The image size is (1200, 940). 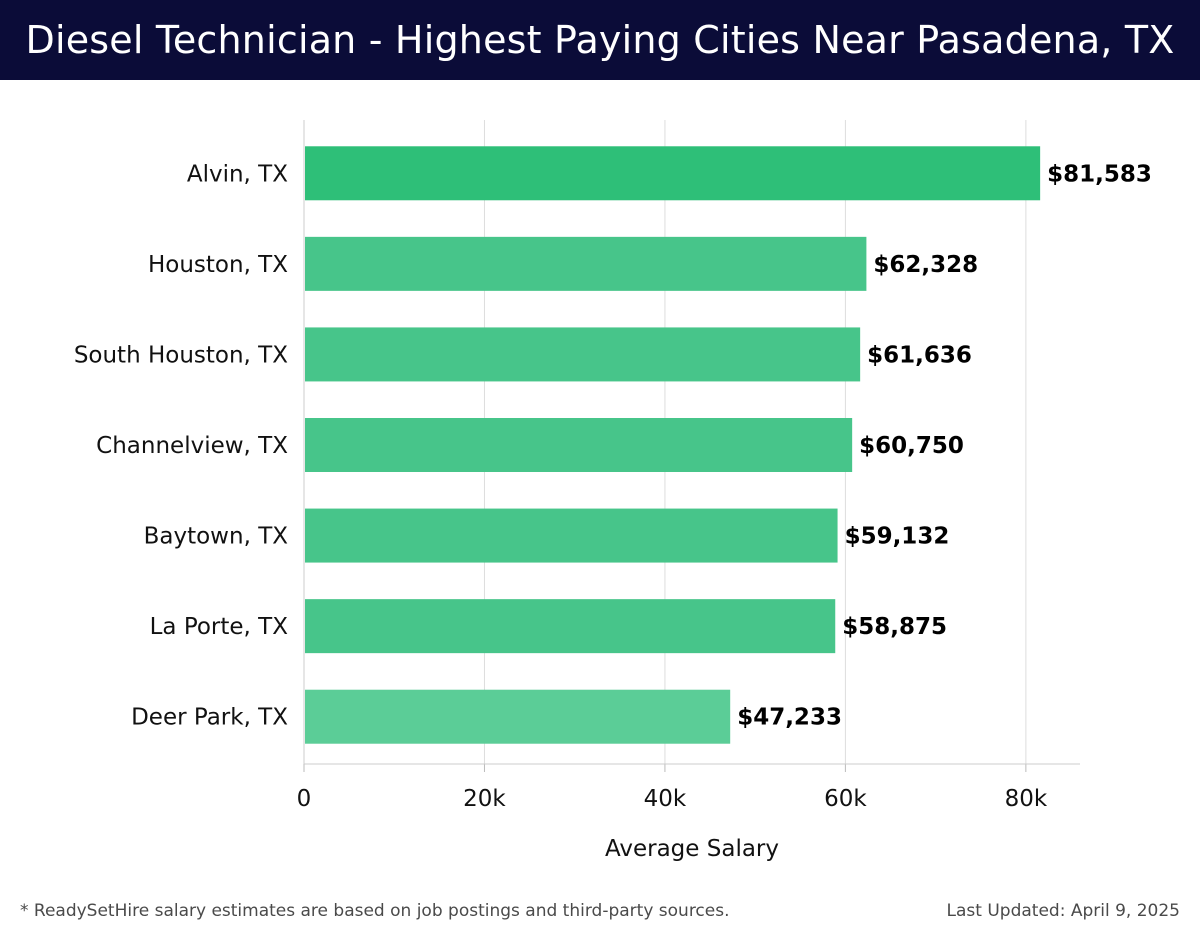 What do you see at coordinates (845, 799) in the screenshot?
I see `x-tick-label: 60k` at bounding box center [845, 799].